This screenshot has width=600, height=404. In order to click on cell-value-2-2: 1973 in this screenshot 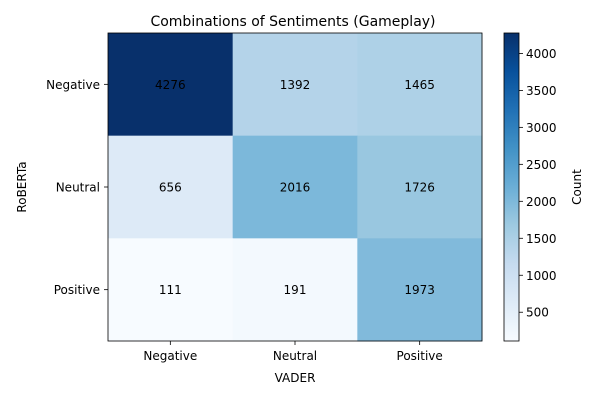, I will do `click(419, 290)`.